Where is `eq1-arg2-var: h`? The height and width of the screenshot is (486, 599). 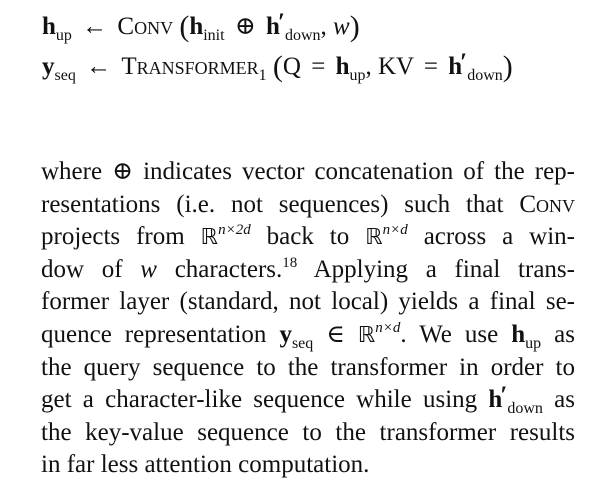
eq1-arg2-var: h is located at coordinates (273, 26).